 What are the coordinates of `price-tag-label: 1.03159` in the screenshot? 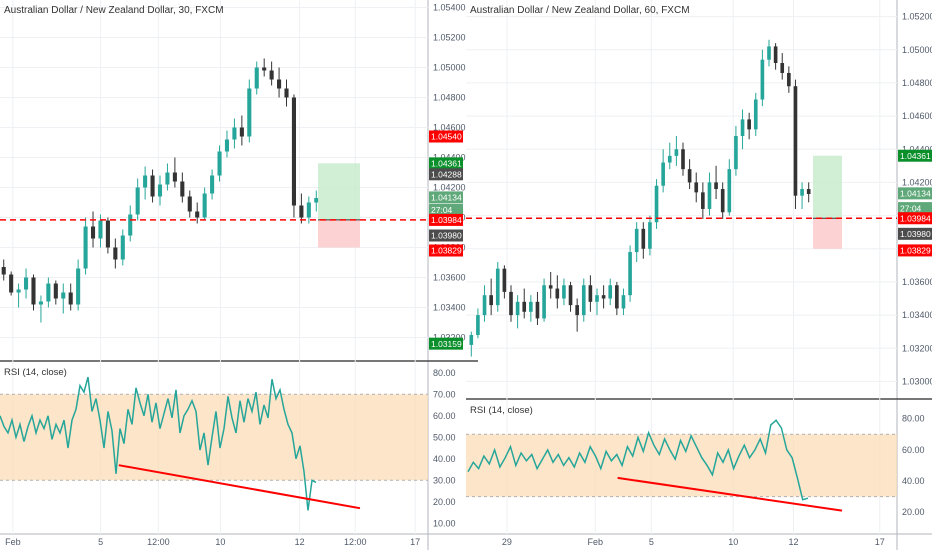 It's located at (446, 344).